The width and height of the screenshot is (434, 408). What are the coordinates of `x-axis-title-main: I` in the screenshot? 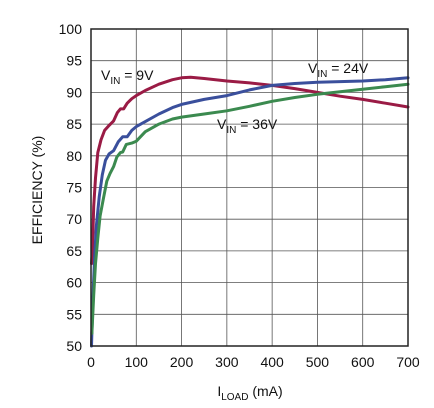 It's located at (219, 391).